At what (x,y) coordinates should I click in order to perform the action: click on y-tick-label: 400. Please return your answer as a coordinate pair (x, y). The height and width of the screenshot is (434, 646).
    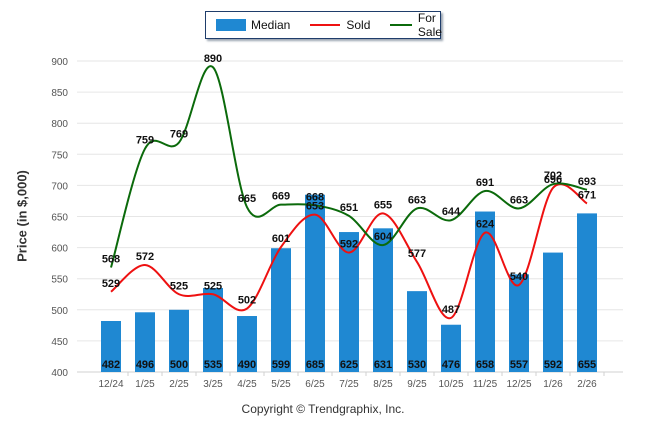
    Looking at the image, I should click on (59, 373).